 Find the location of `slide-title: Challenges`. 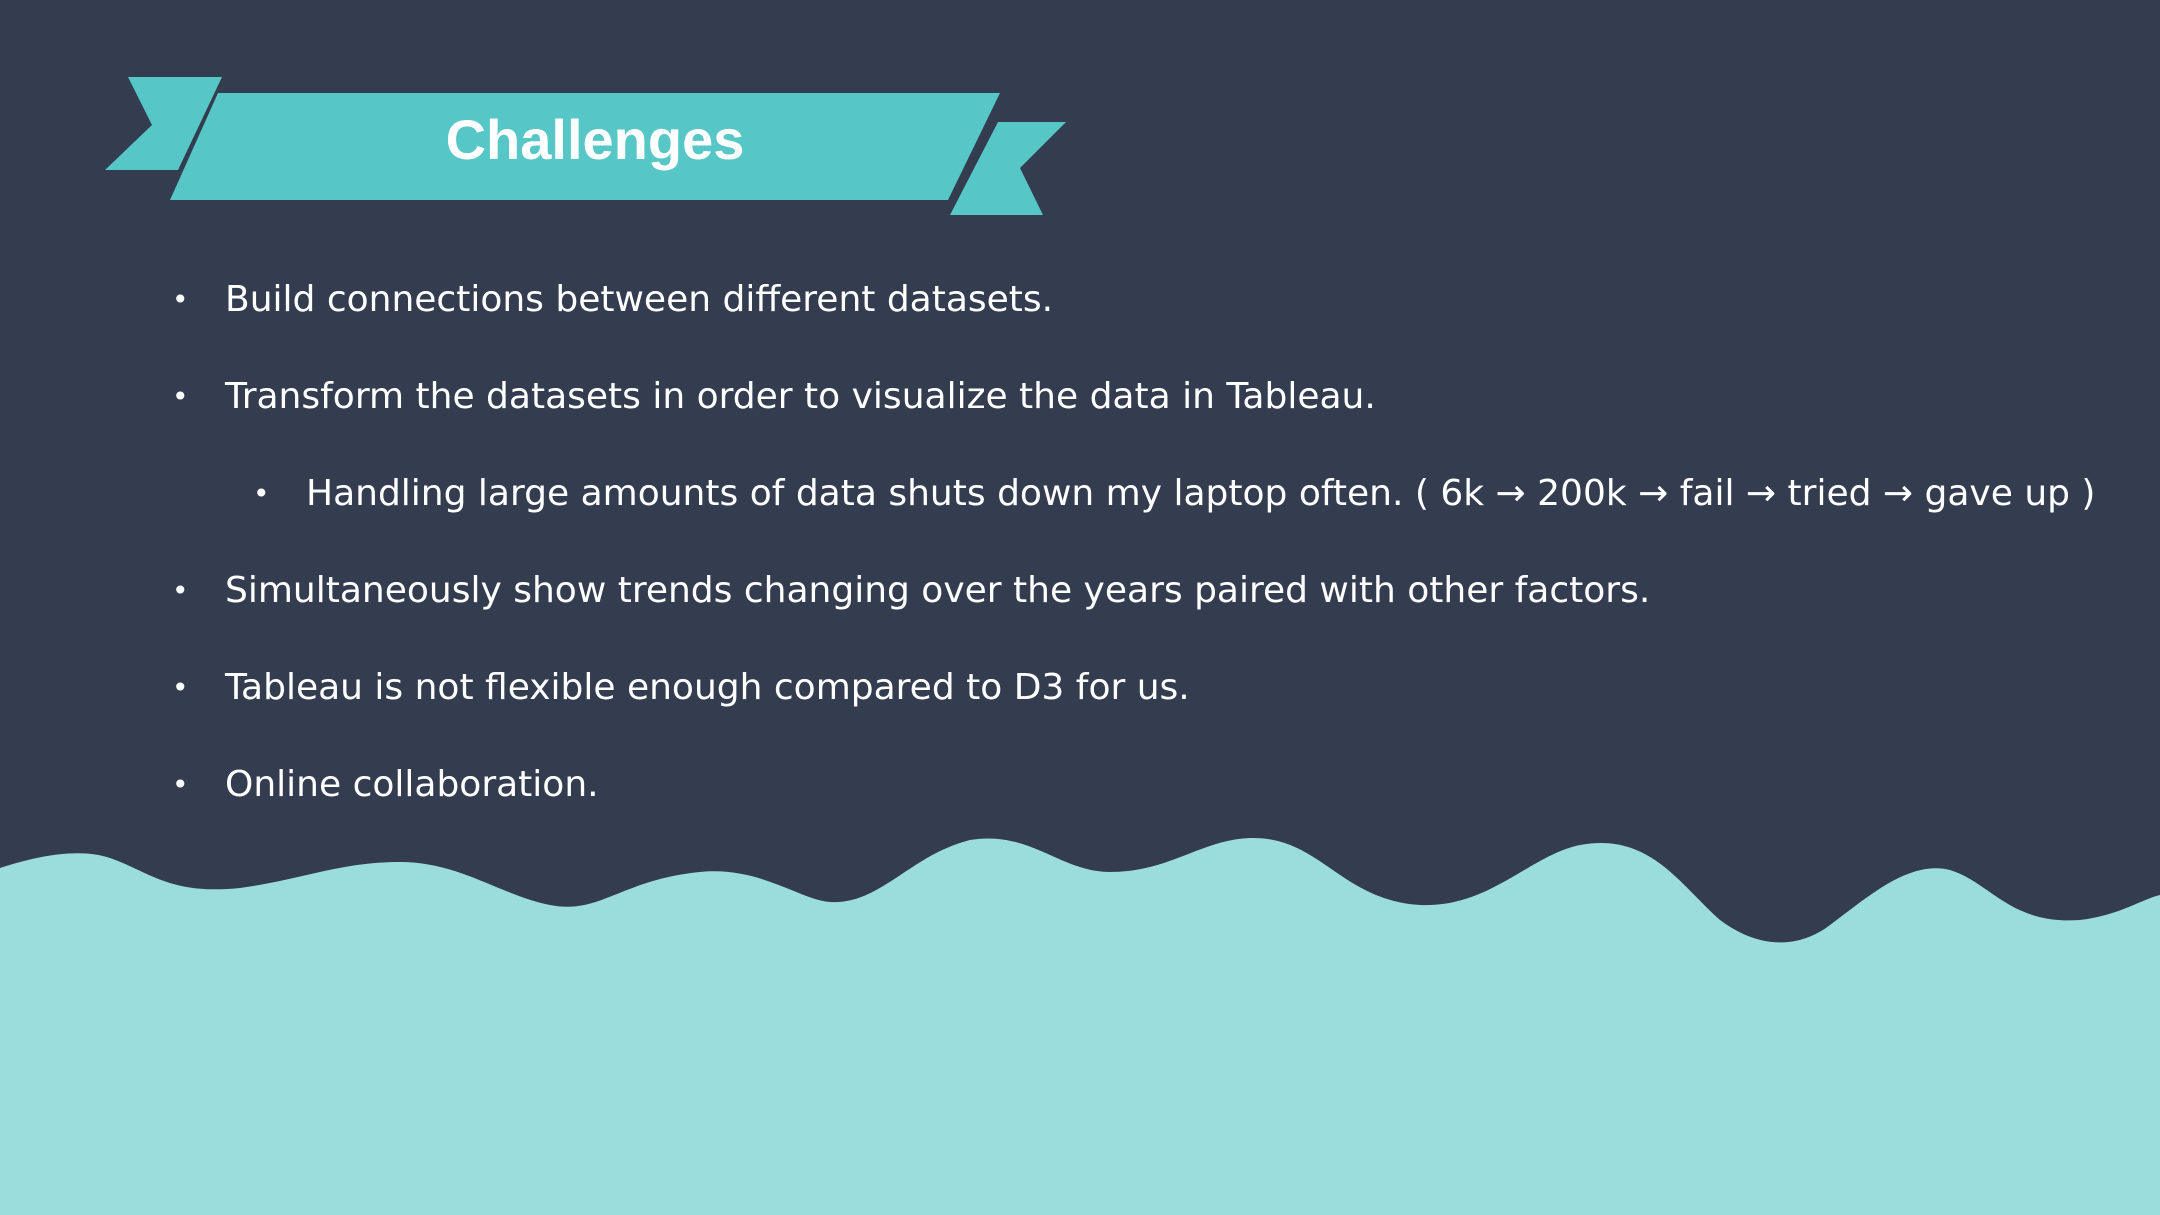

slide-title: Challenges is located at coordinates (595, 139).